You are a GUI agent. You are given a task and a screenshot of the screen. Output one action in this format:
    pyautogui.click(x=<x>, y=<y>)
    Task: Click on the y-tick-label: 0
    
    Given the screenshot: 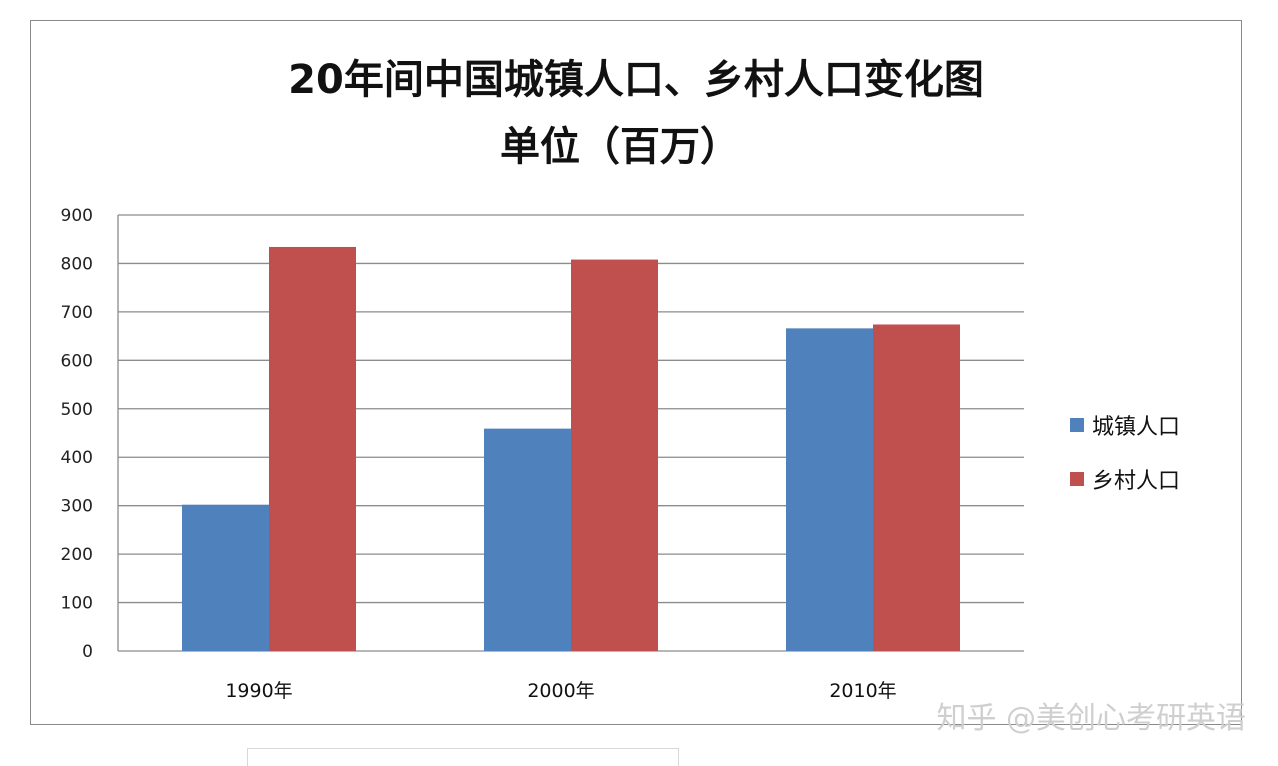 What is the action you would take?
    pyautogui.click(x=87, y=652)
    